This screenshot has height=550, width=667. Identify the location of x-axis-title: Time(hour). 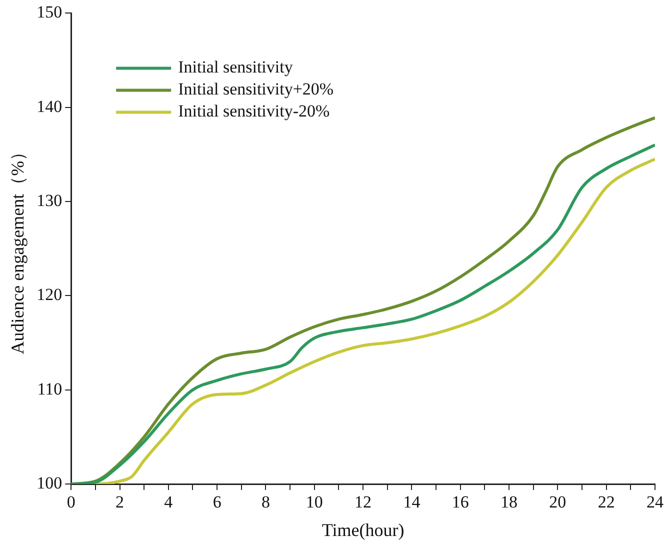
(363, 530).